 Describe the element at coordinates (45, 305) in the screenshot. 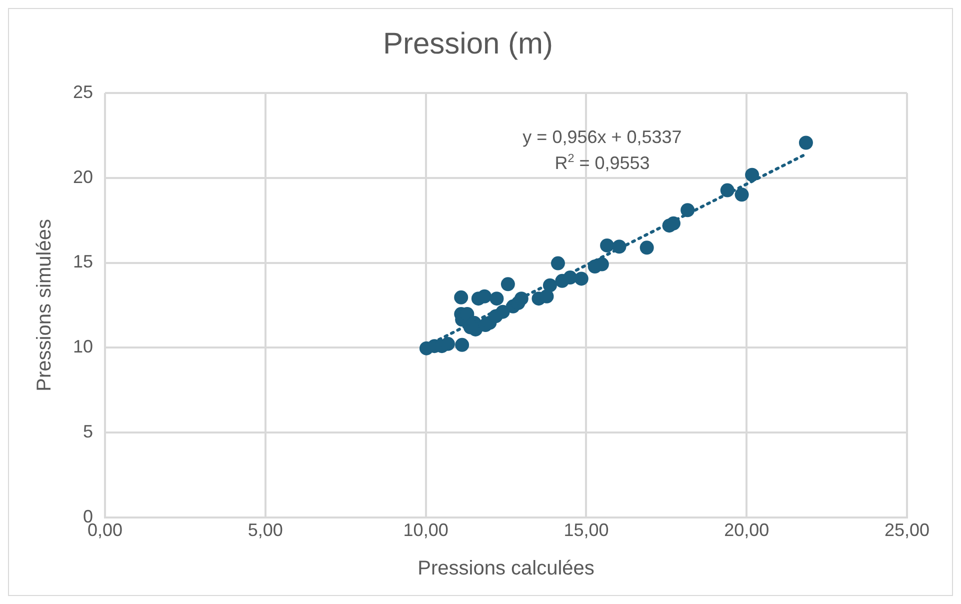

I see `y-axis-title: Pressions simulées` at that location.